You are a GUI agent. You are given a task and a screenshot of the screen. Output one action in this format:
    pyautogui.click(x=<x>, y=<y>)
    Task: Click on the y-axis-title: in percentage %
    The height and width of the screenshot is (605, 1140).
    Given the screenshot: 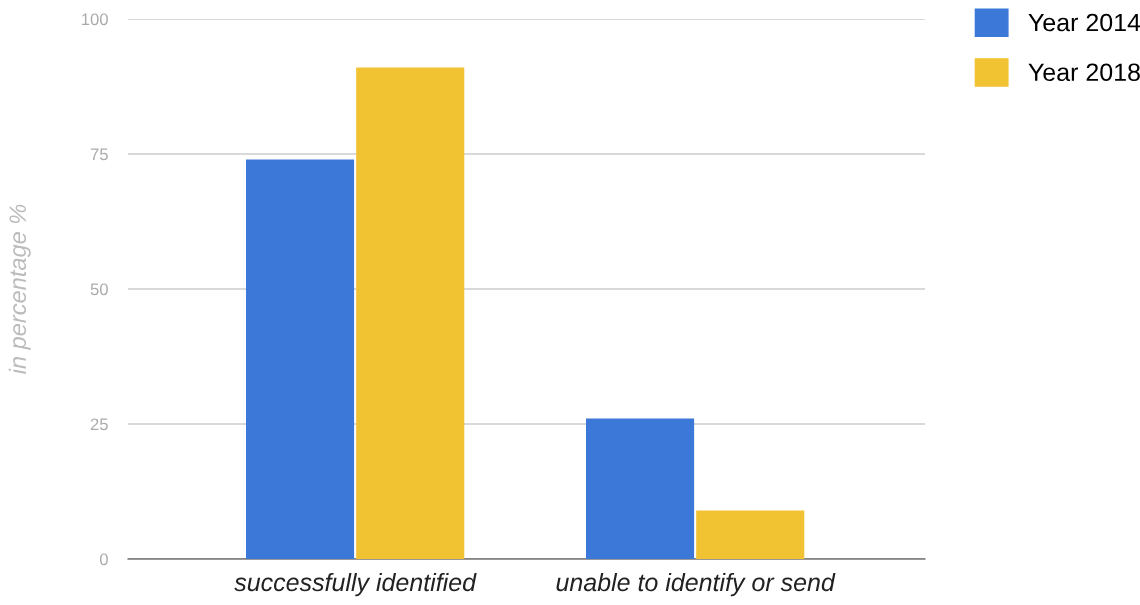 What is the action you would take?
    pyautogui.click(x=19, y=289)
    